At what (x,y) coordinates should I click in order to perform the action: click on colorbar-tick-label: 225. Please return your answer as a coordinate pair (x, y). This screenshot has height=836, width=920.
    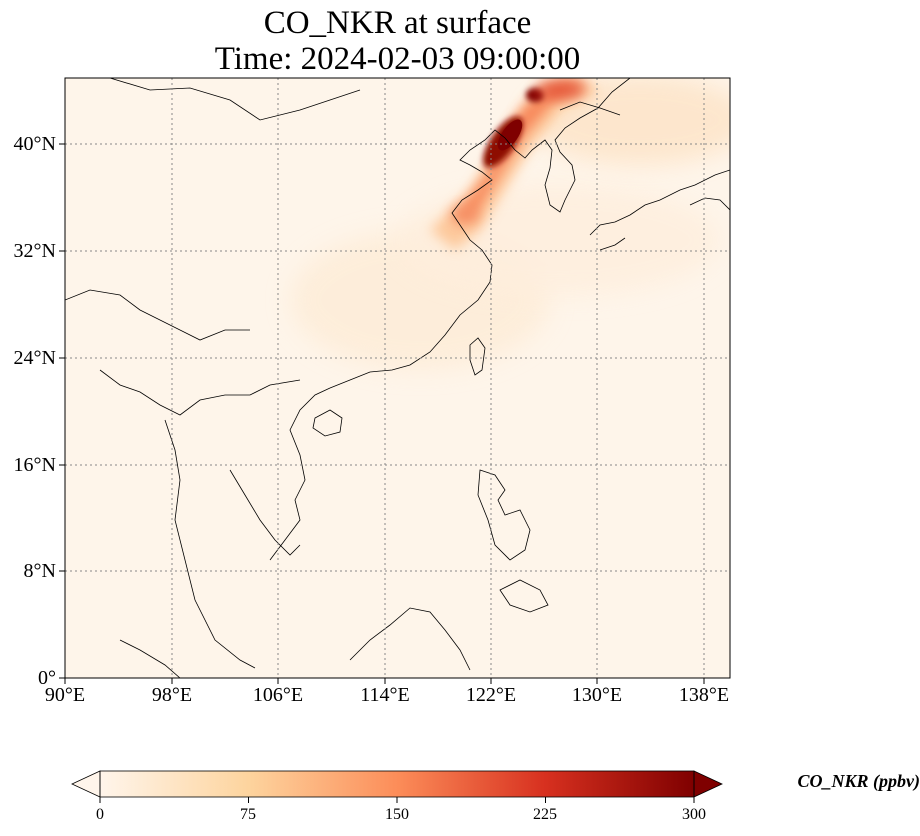
    Looking at the image, I should click on (545, 814).